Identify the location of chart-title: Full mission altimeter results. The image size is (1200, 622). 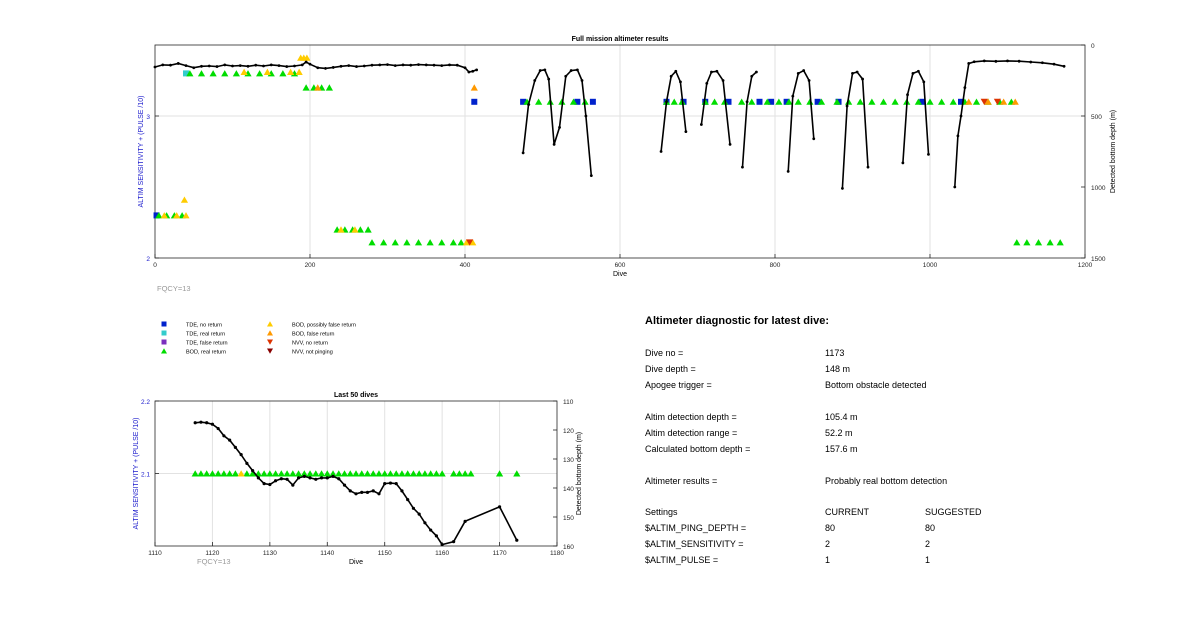
(620, 39).